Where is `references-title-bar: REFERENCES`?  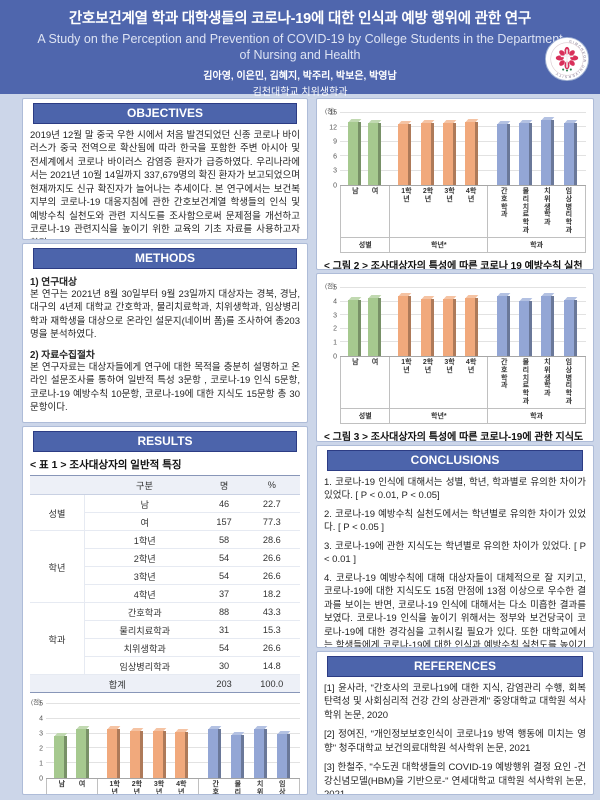 references-title-bar: REFERENCES is located at coordinates (455, 666).